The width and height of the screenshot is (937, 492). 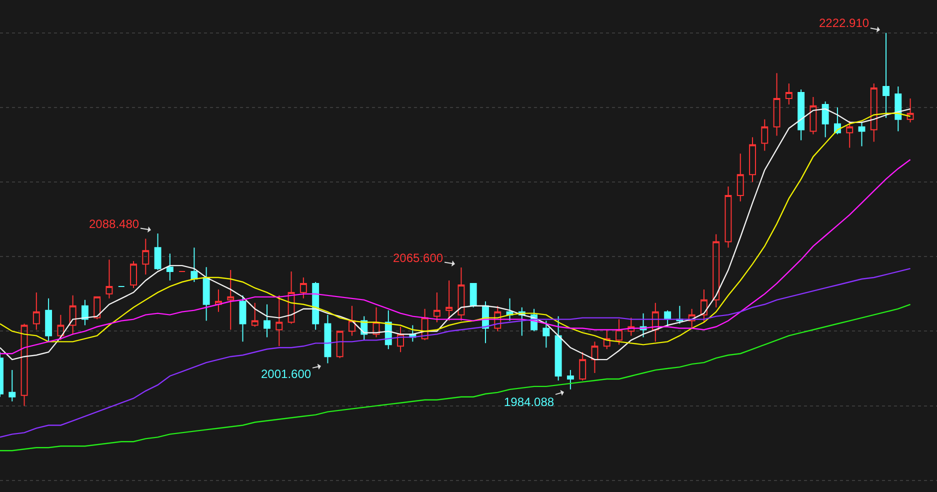 What do you see at coordinates (529, 402) in the screenshot?
I see `annotation: 1984.088` at bounding box center [529, 402].